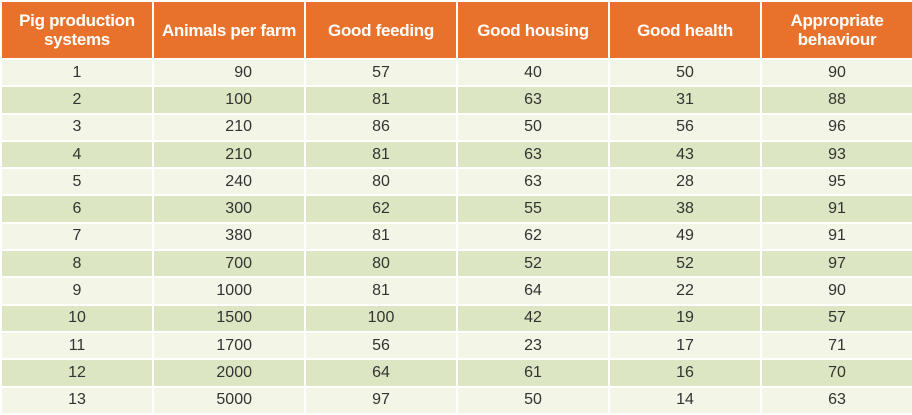 The image size is (912, 415). Describe the element at coordinates (457, 154) in the screenshot. I see `table-row: 4 210 81 63 43 93` at that location.